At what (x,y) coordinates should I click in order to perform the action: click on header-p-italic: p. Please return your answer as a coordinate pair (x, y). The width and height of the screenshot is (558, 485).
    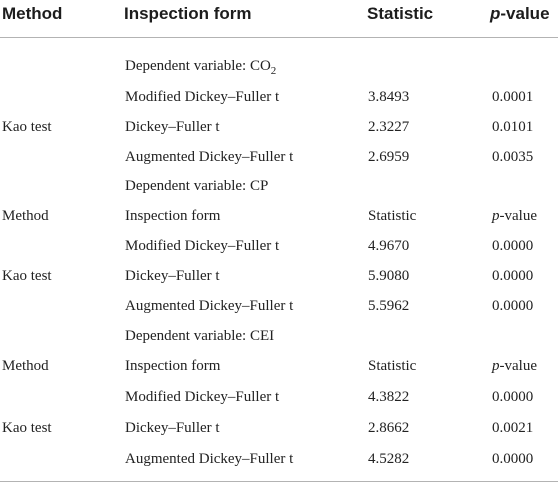
    Looking at the image, I should click on (495, 13).